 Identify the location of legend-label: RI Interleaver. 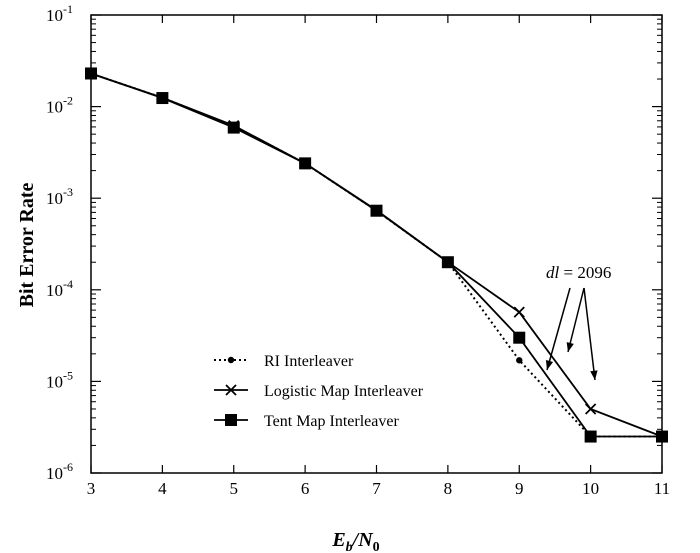
(309, 361).